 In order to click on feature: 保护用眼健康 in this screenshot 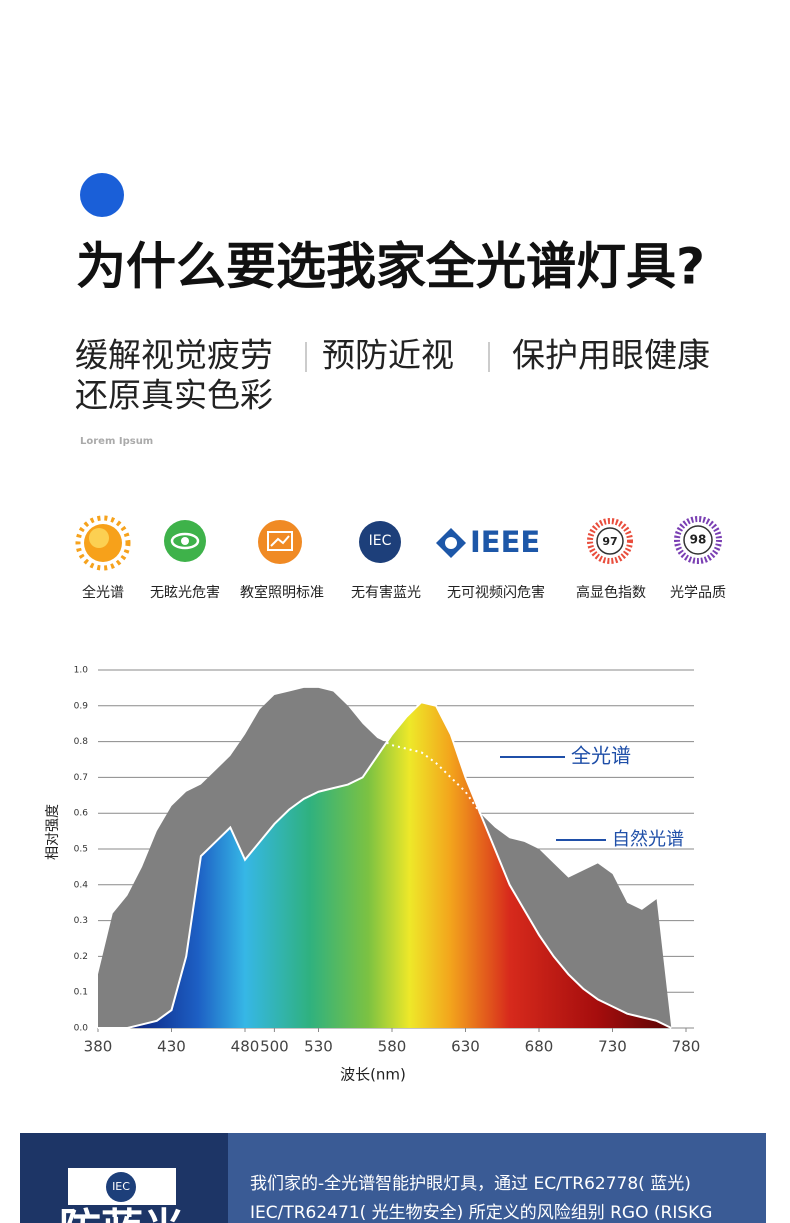, I will do `click(611, 355)`.